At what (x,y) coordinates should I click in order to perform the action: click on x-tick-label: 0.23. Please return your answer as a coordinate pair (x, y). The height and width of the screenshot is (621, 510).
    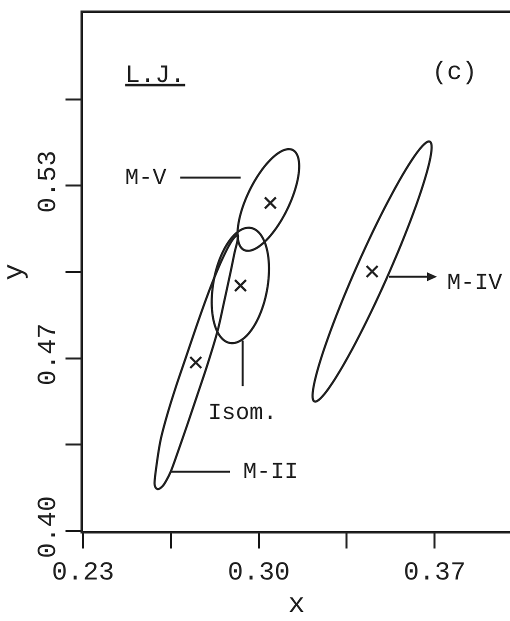
    Looking at the image, I should click on (83, 573).